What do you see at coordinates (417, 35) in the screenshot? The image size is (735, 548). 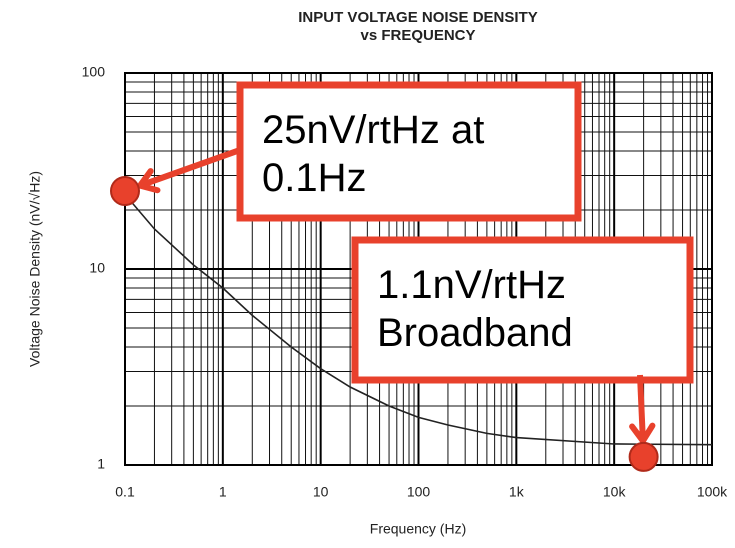 I see `chart-subtitle: vs FREQUENCY` at bounding box center [417, 35].